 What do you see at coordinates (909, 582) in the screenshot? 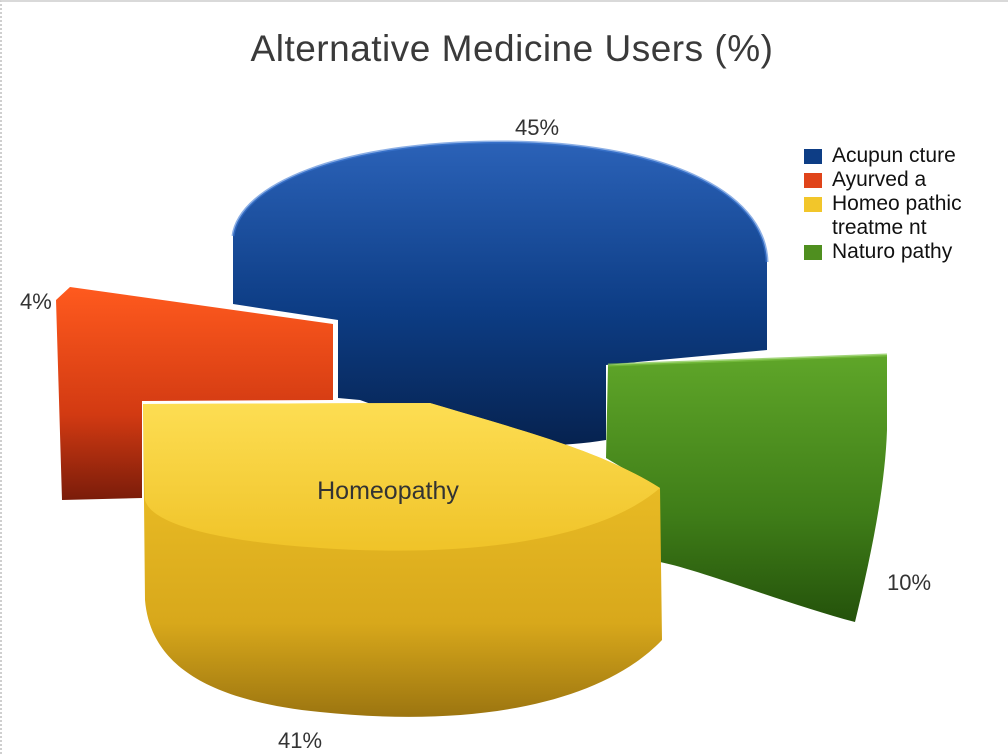
I see `label-naturopathy: 10%` at bounding box center [909, 582].